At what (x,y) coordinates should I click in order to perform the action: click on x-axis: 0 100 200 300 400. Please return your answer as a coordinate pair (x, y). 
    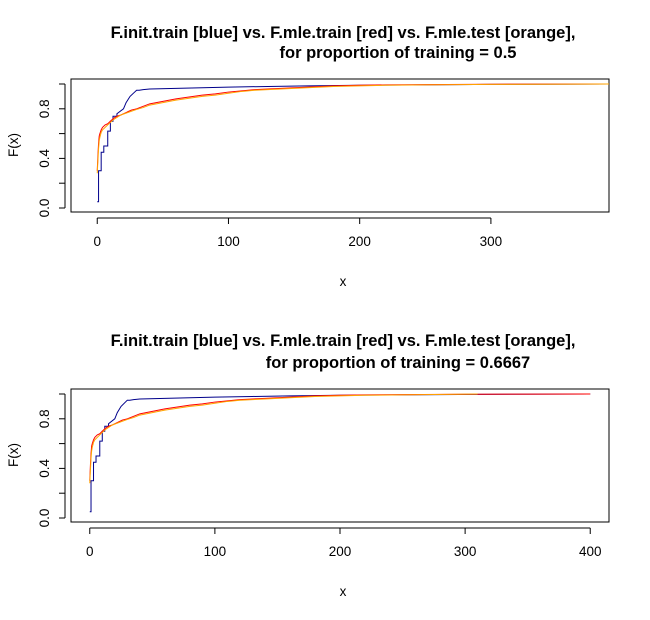
    Looking at the image, I should click on (344, 543).